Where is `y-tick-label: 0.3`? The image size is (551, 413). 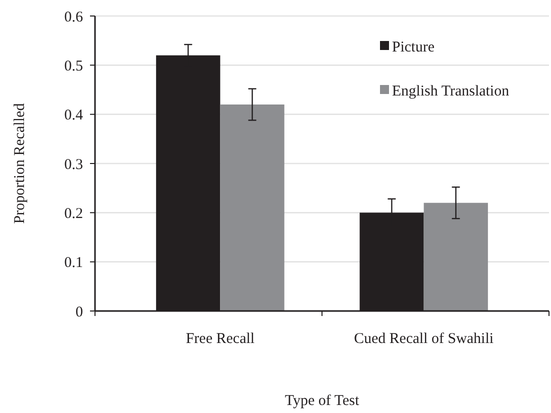
y-tick-label: 0.3 is located at coordinates (73, 164).